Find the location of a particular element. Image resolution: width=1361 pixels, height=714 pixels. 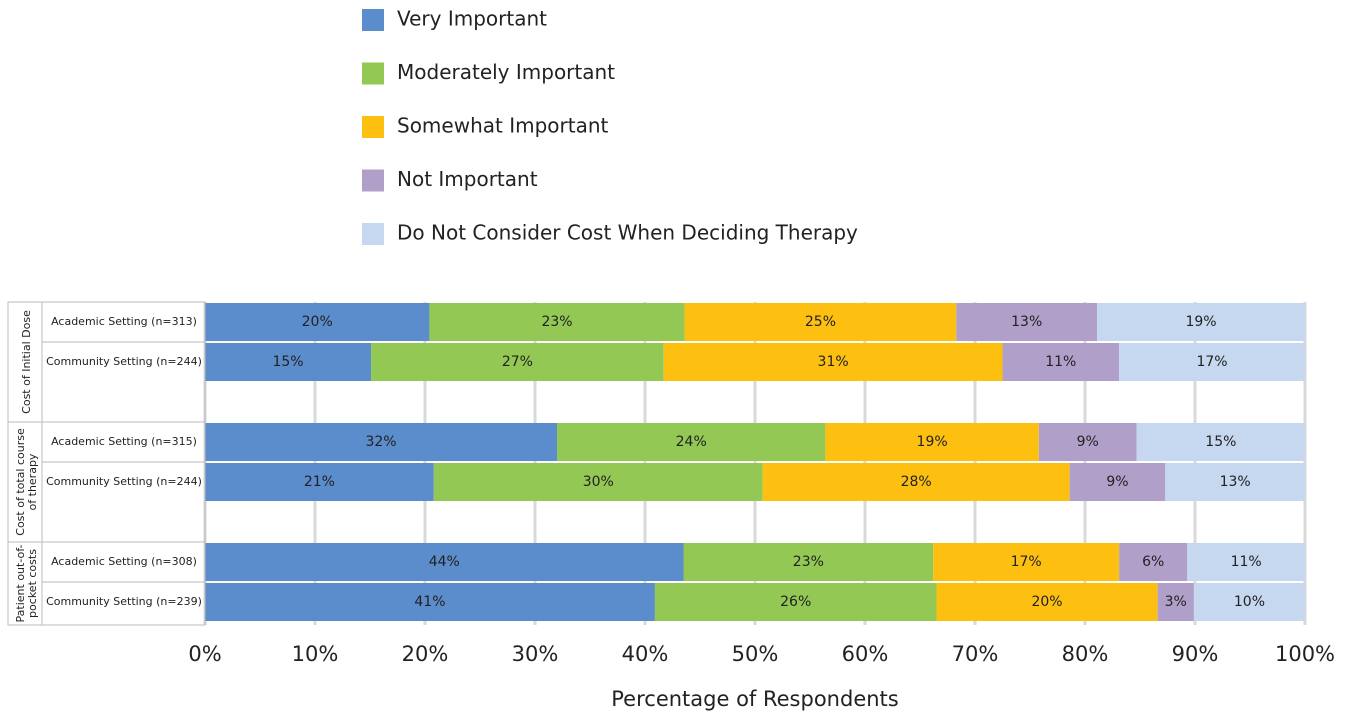

data-label: 21% is located at coordinates (319, 482).